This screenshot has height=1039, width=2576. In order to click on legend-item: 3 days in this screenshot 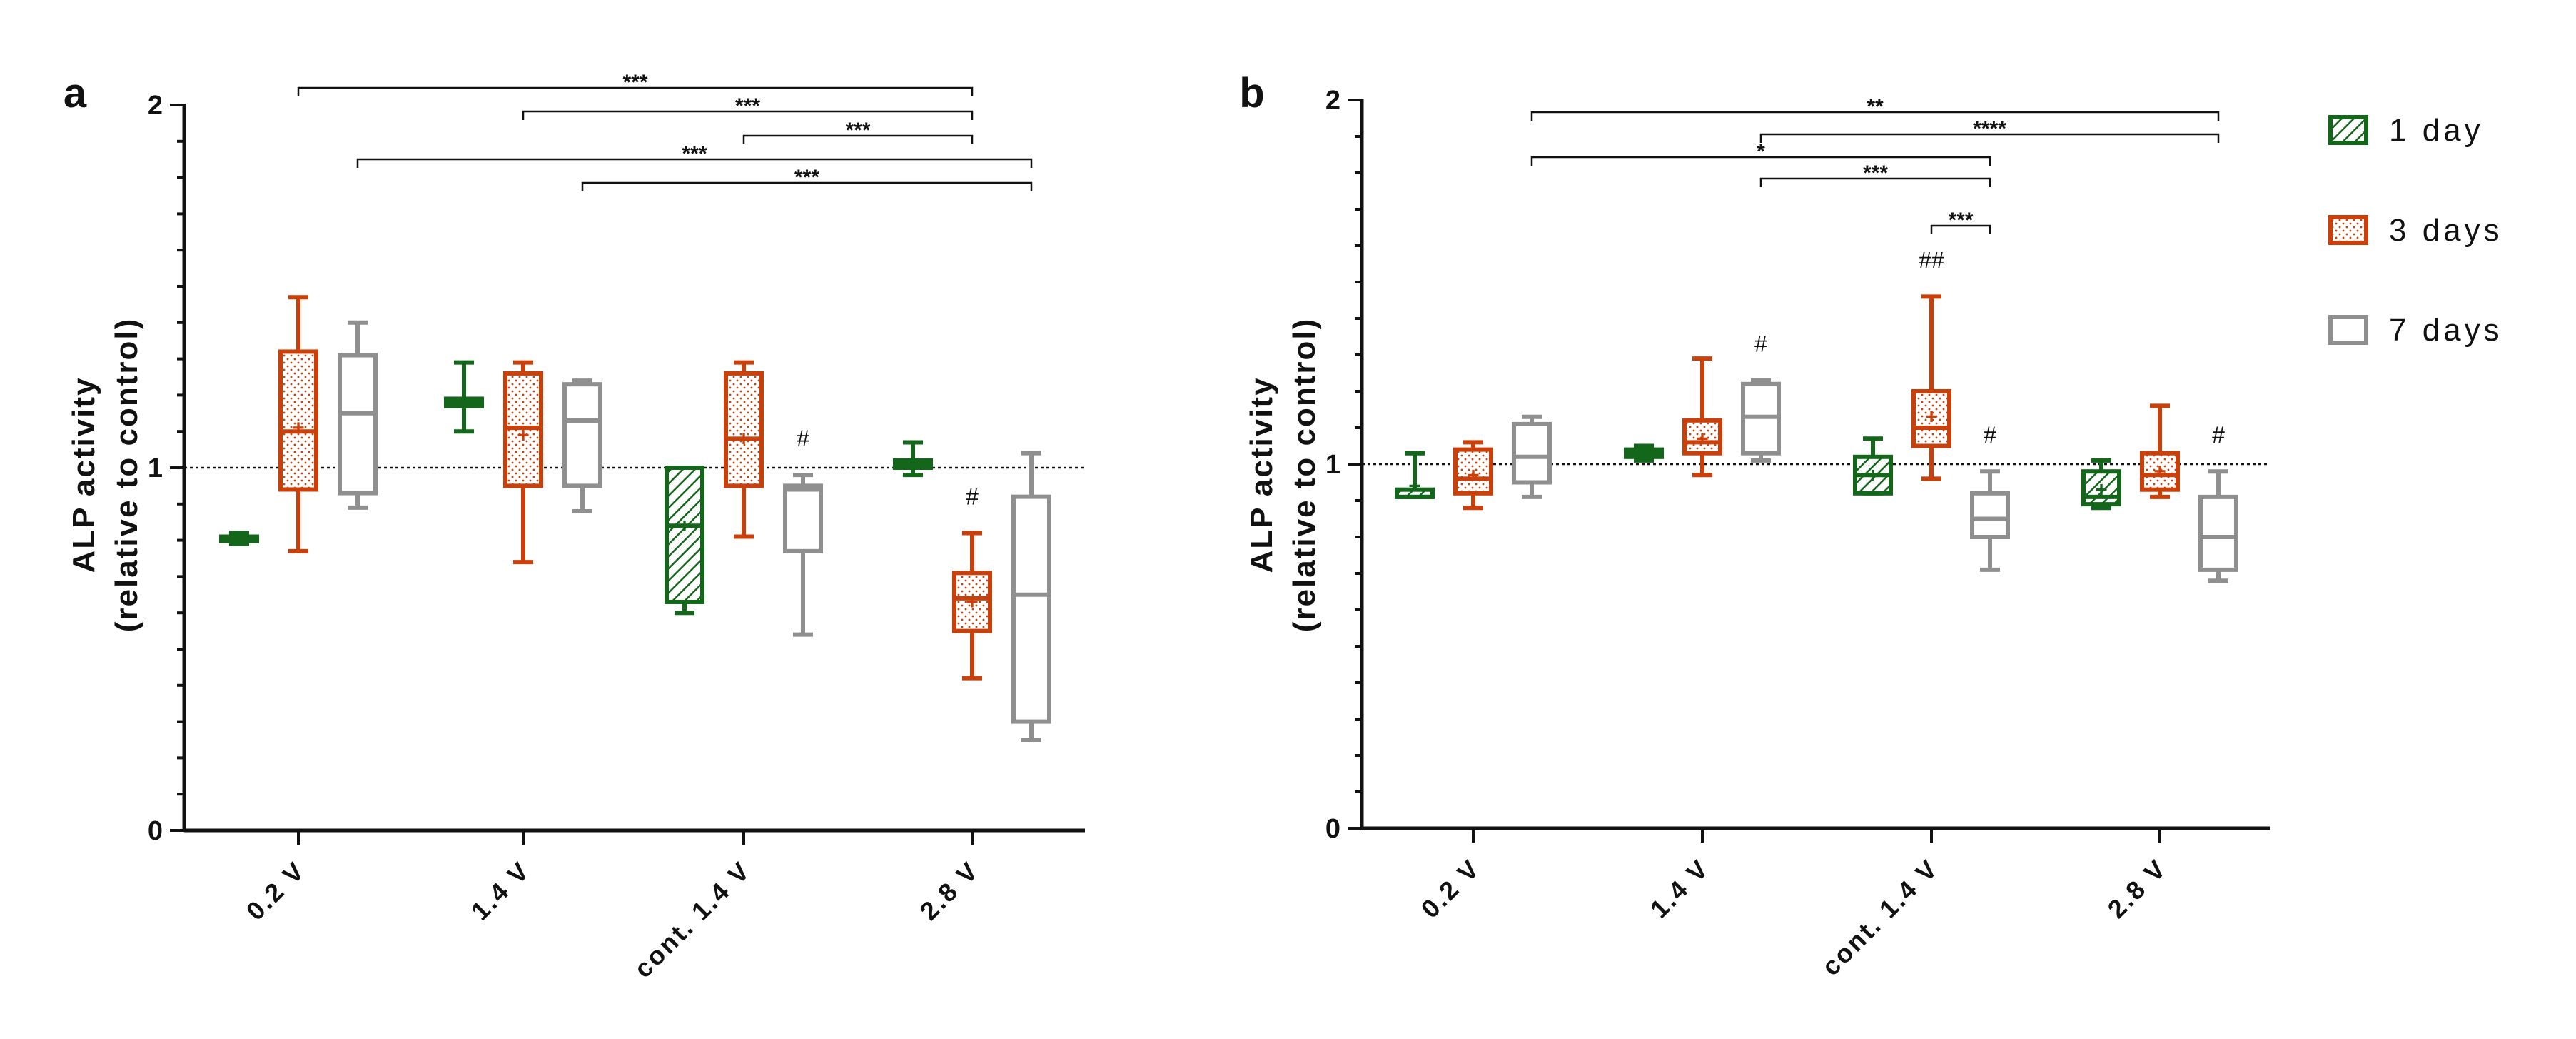, I will do `click(2414, 231)`.